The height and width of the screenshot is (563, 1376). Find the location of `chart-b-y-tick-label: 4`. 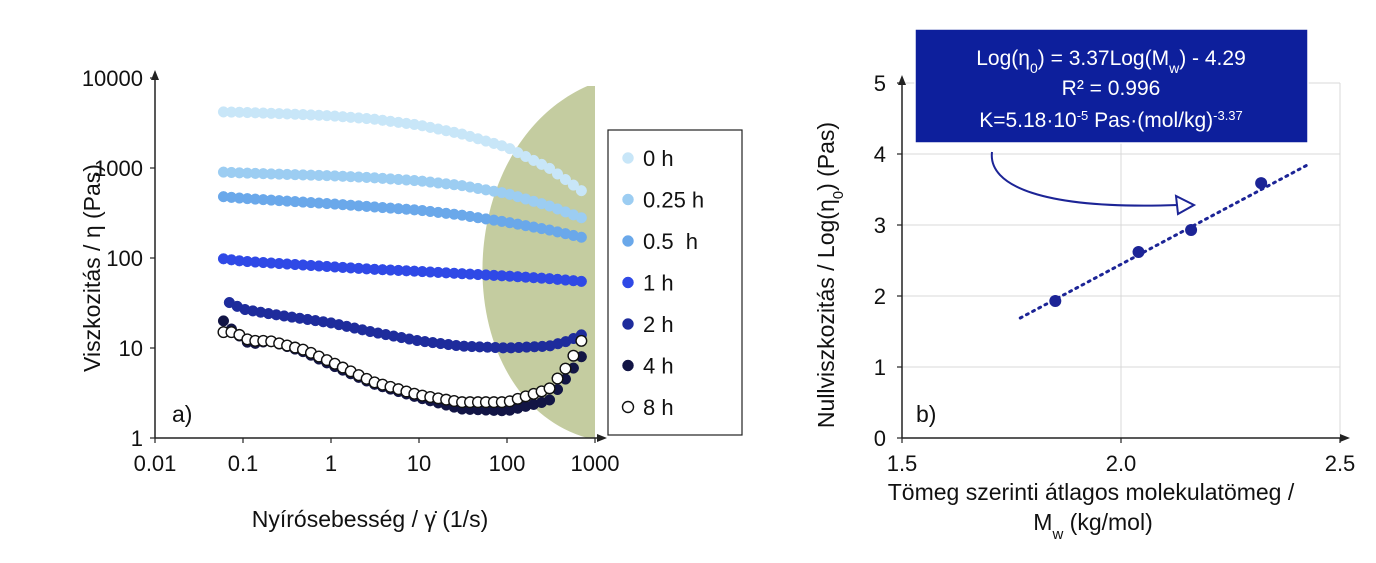

chart-b-y-tick-label: 4 is located at coordinates (880, 154).